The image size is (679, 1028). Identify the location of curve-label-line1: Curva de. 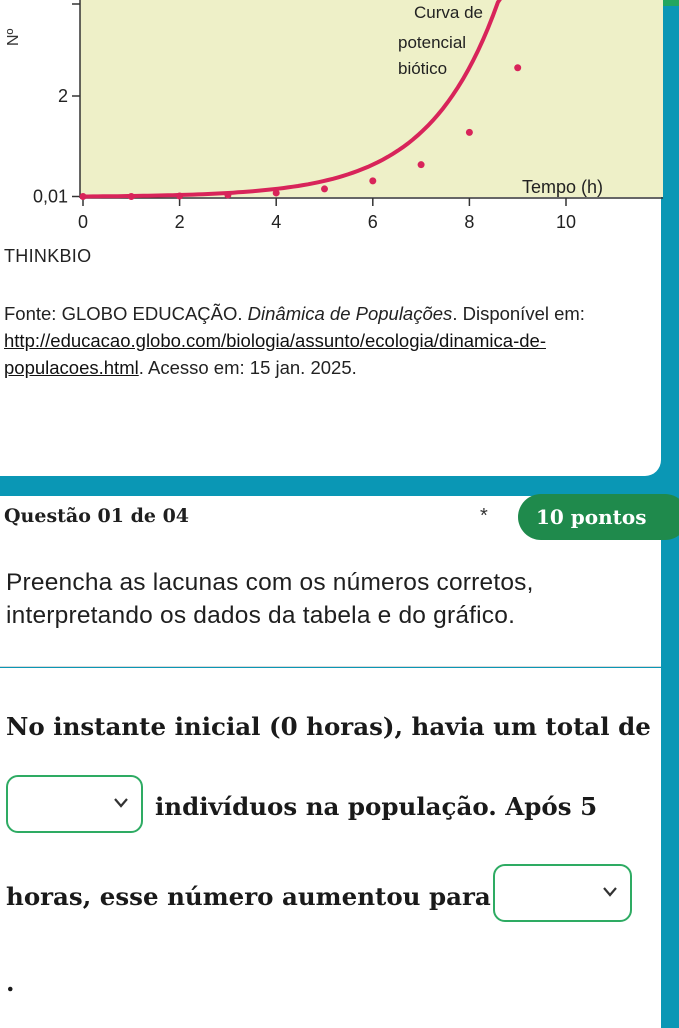
(448, 12).